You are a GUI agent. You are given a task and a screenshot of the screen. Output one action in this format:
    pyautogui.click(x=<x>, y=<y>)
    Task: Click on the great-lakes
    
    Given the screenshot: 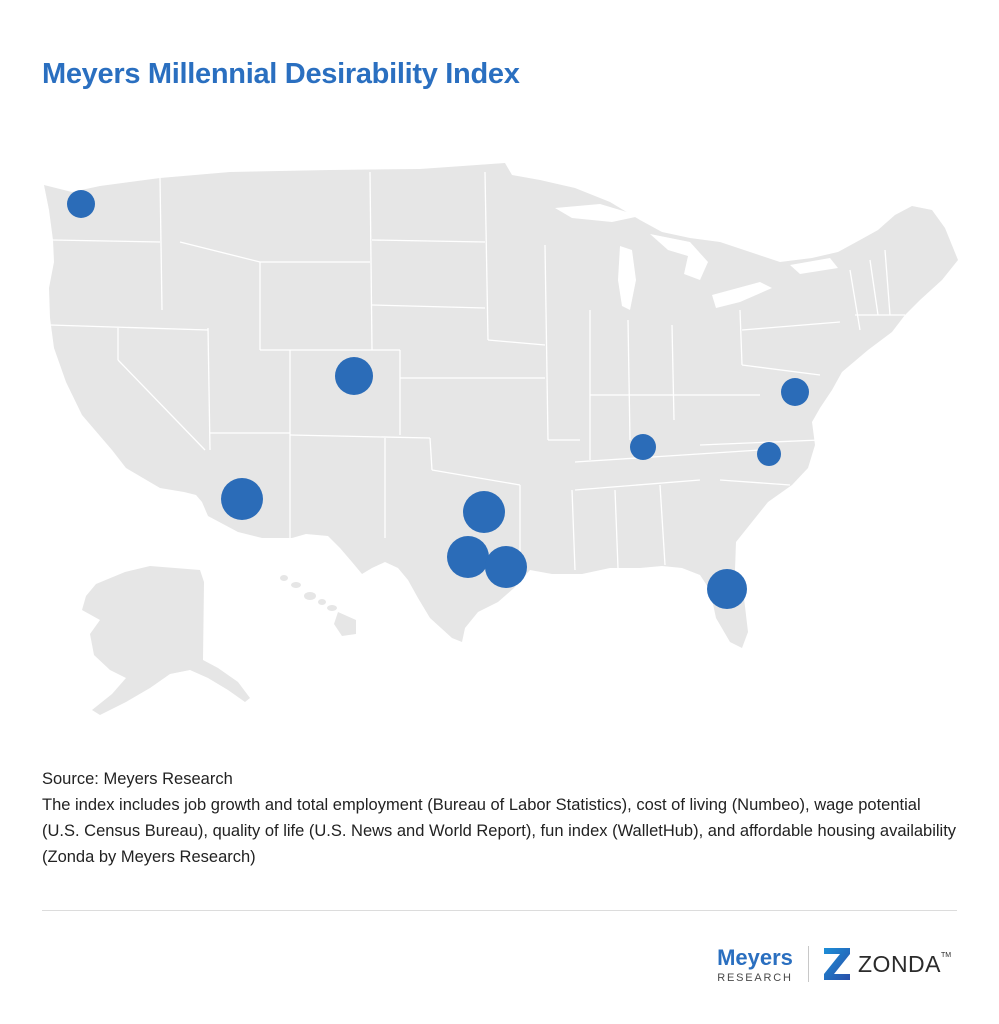 What is the action you would take?
    pyautogui.click(x=696, y=257)
    